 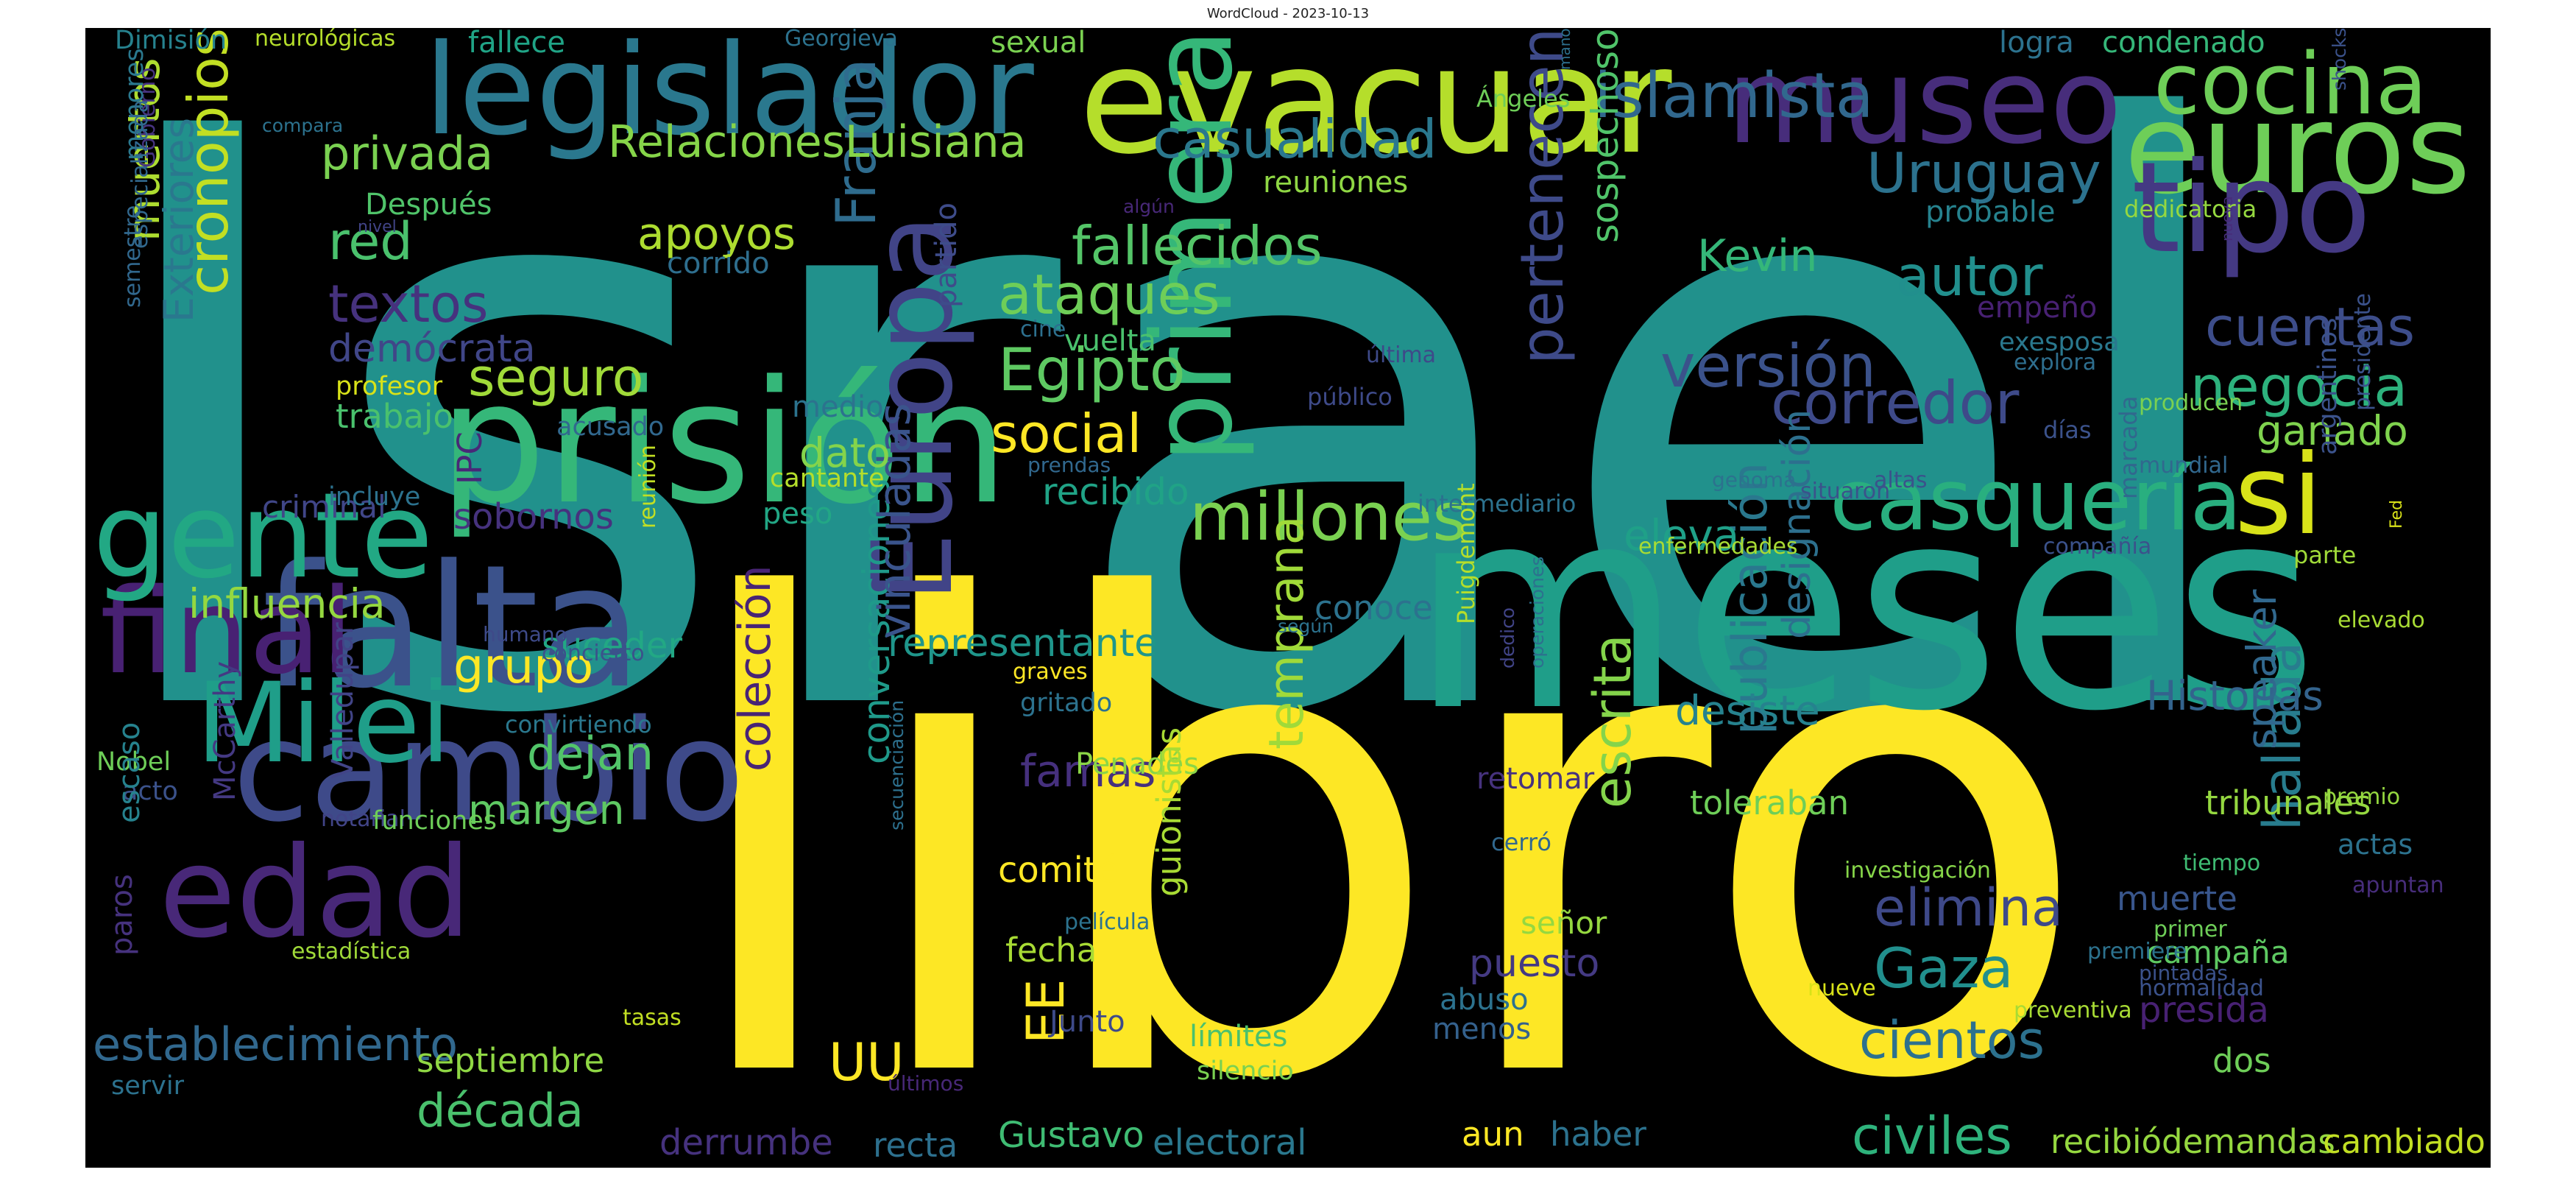 What do you see at coordinates (178, 219) in the screenshot?
I see `word-exteriores: Exteriores` at bounding box center [178, 219].